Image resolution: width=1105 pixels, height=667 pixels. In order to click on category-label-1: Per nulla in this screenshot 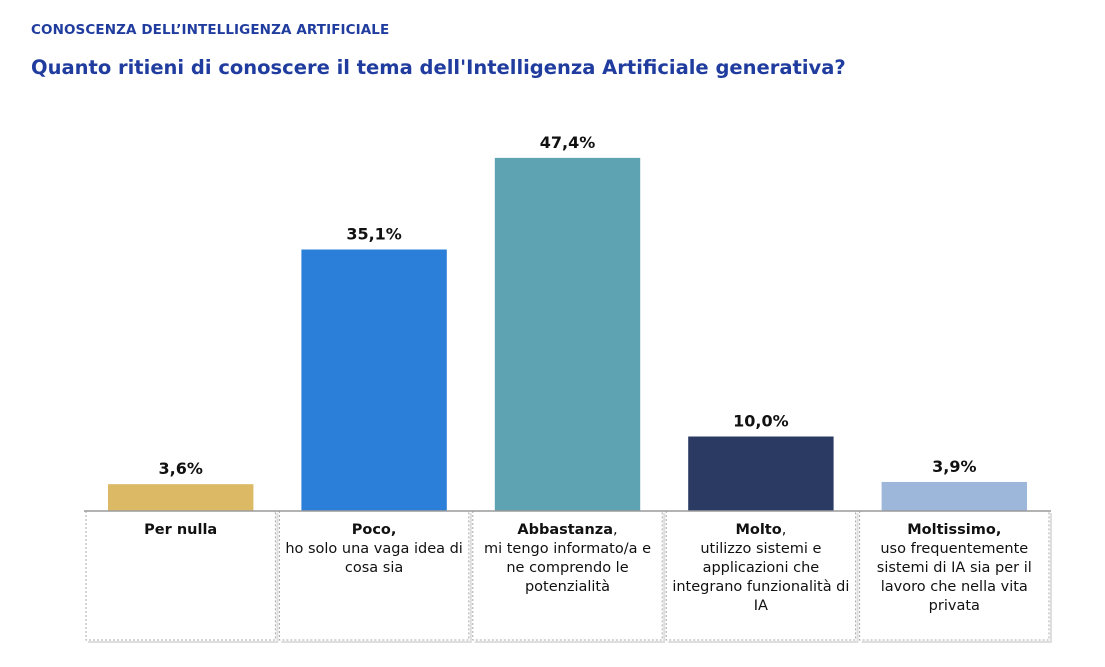, I will do `click(180, 529)`.